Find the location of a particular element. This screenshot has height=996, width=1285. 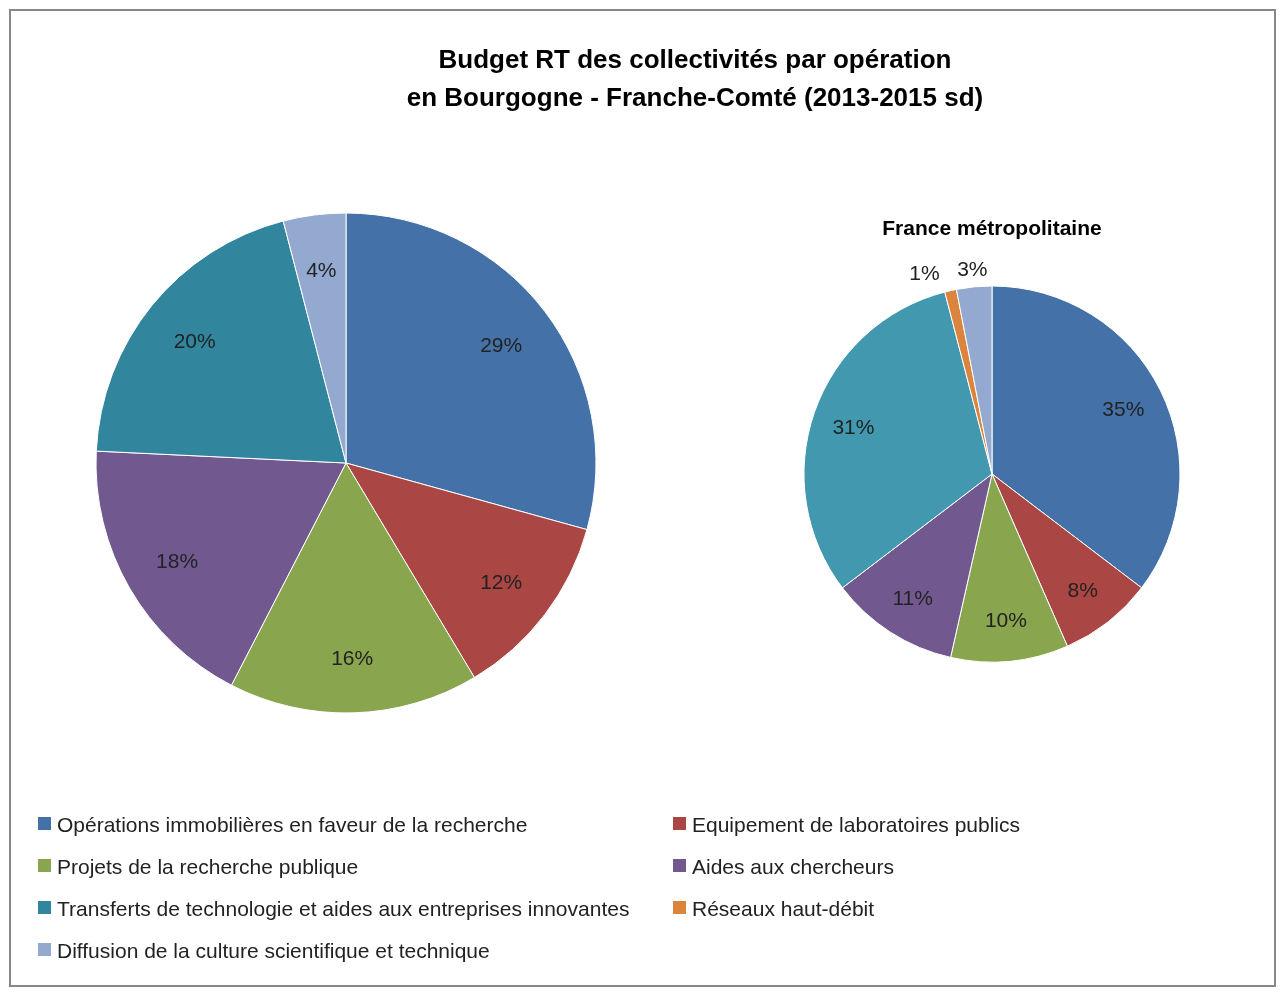

legend-label: Diffusion de la culture scientifique et technique is located at coordinates (273, 950).